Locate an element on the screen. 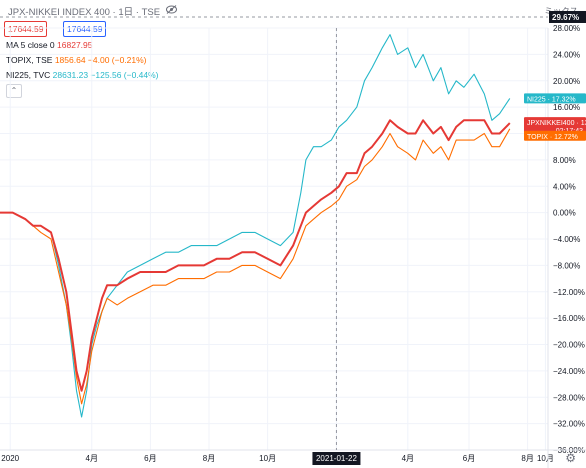 The width and height of the screenshot is (586, 468). y-tick-label: 4.00% is located at coordinates (564, 186).